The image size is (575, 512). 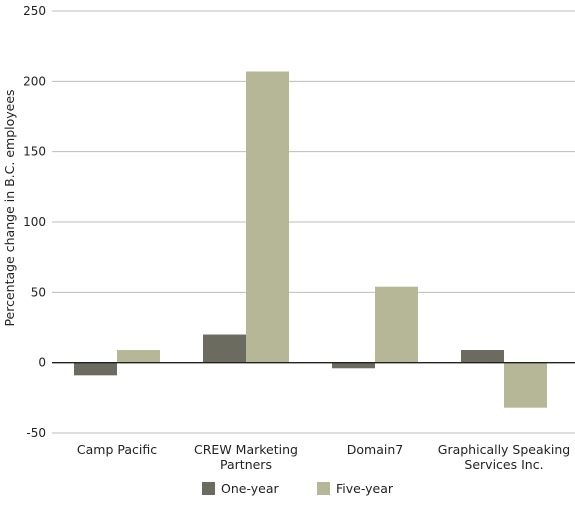 I want to click on legend: One-year Five-year, so click(x=298, y=488).